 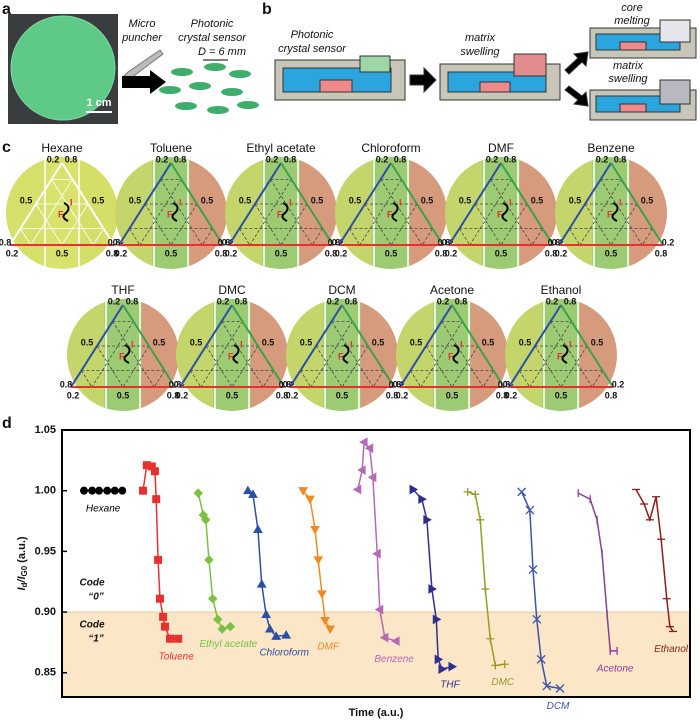 What do you see at coordinates (501, 148) in the screenshot?
I see `solvent-name: DMF` at bounding box center [501, 148].